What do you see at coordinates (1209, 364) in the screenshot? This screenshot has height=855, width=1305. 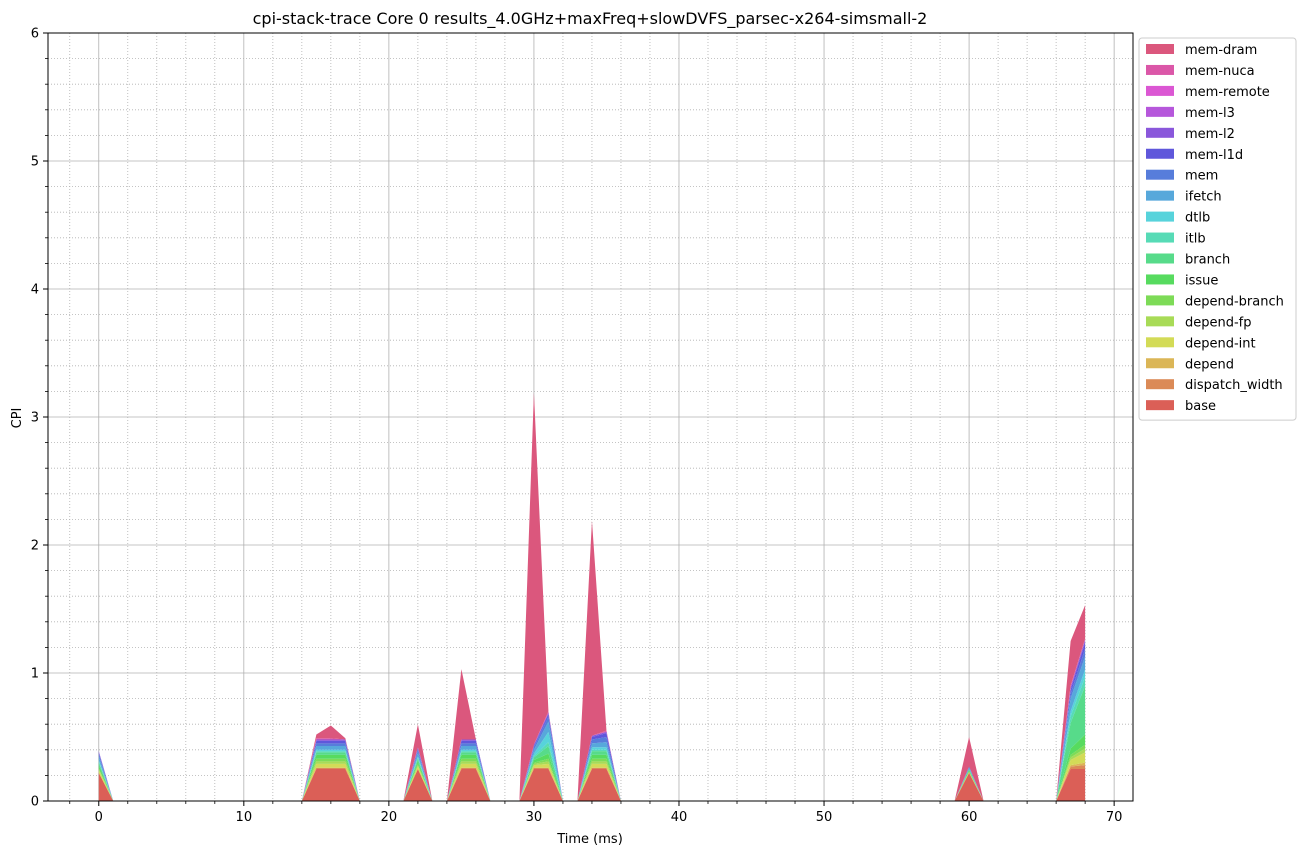 I see `legend-label-depend: depend` at bounding box center [1209, 364].